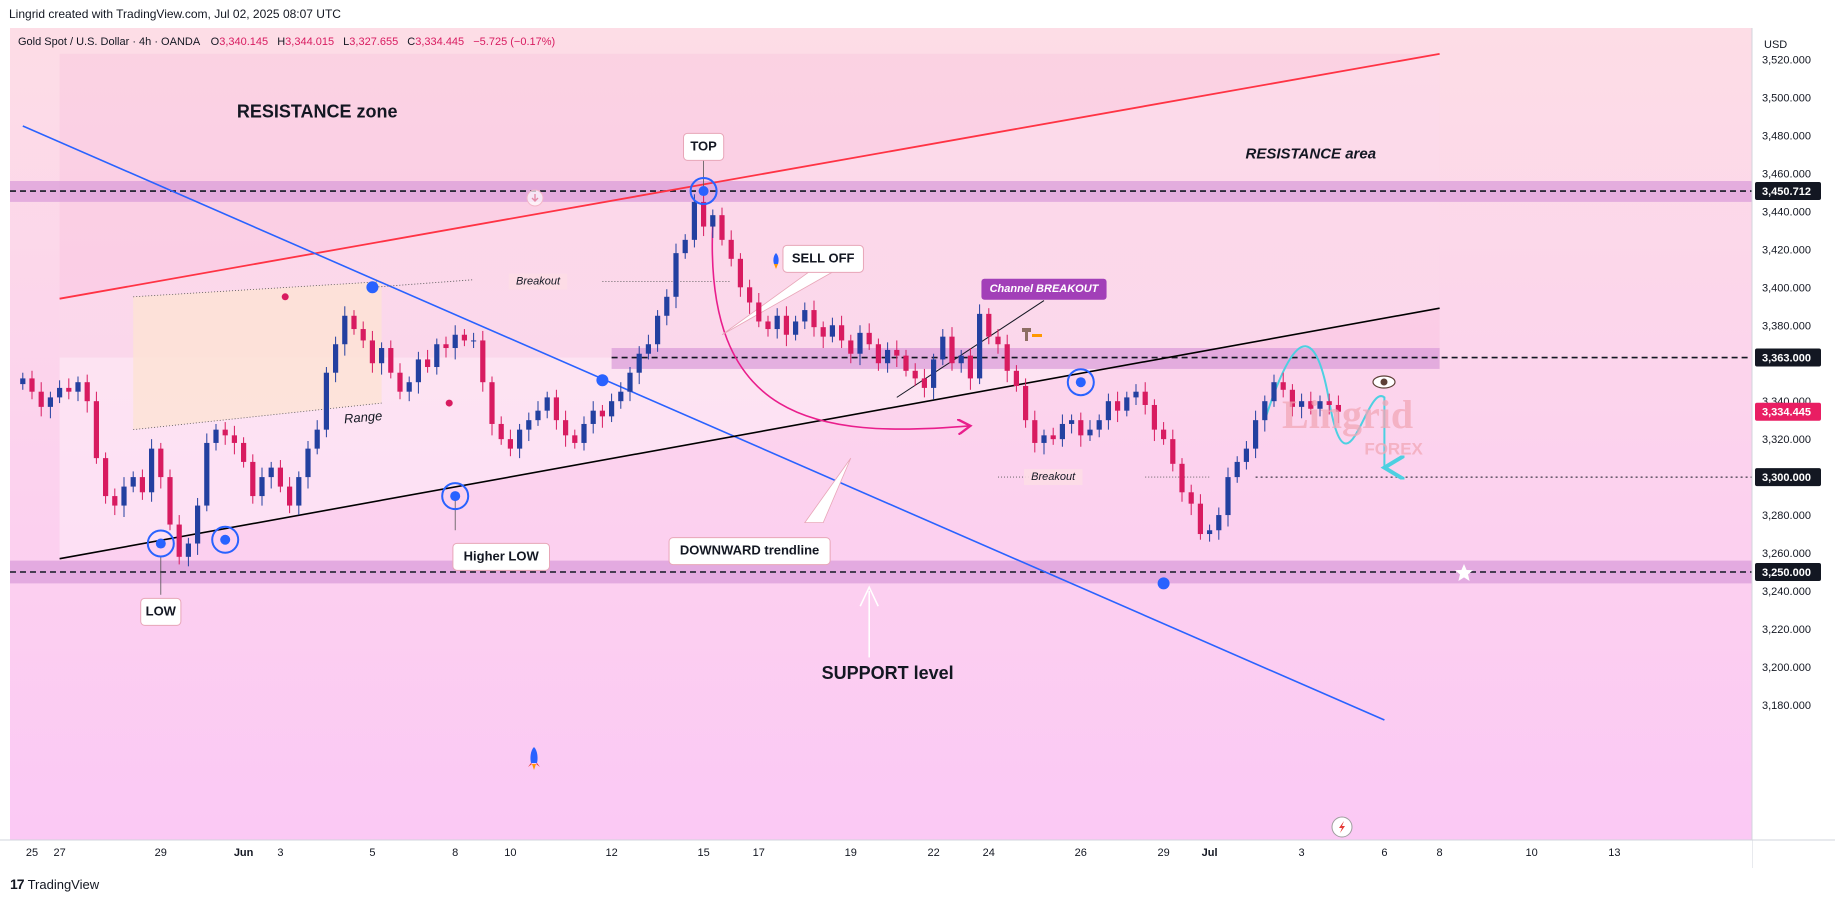  What do you see at coordinates (54, 884) in the screenshot?
I see `tradingview-brand: 17 TradingView` at bounding box center [54, 884].